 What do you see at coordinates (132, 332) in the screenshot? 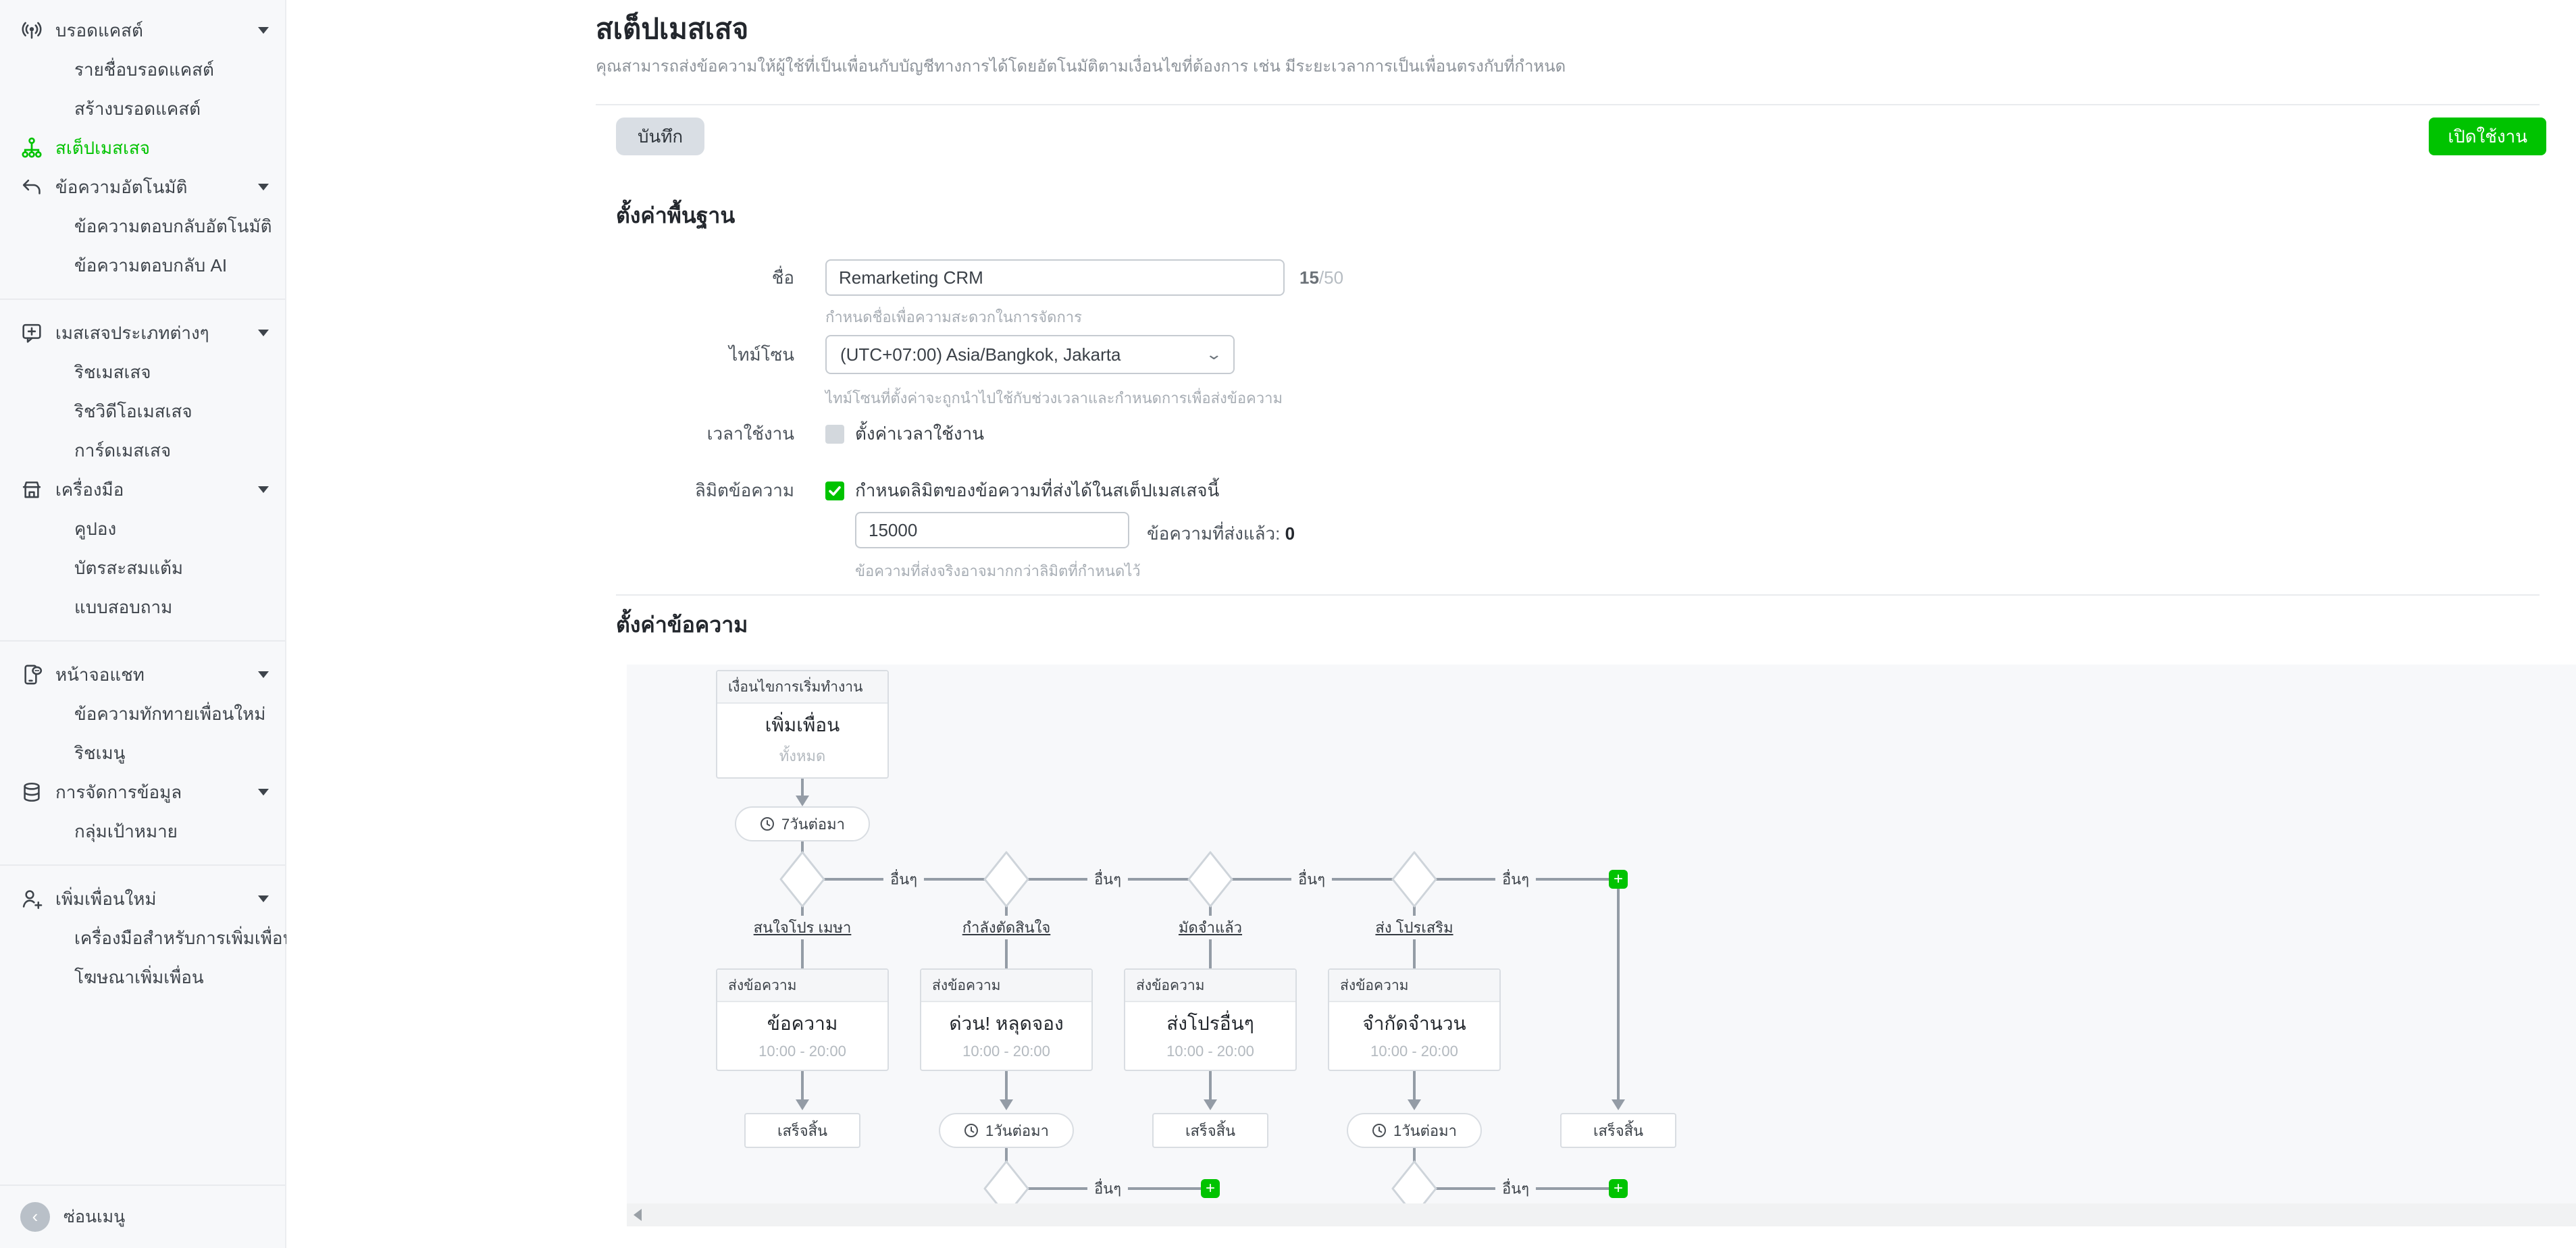
I see `sidebar-item-label: เมสเสจประเภทต่างๆ` at bounding box center [132, 332].